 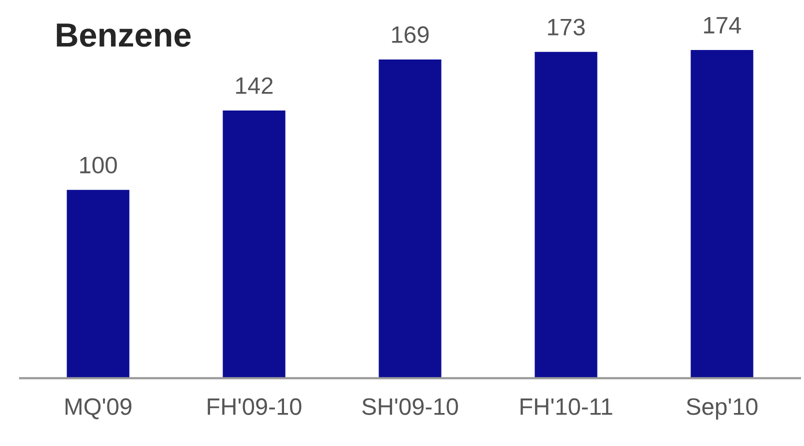 What do you see at coordinates (722, 409) in the screenshot?
I see `x-tick-label: Sep'10` at bounding box center [722, 409].